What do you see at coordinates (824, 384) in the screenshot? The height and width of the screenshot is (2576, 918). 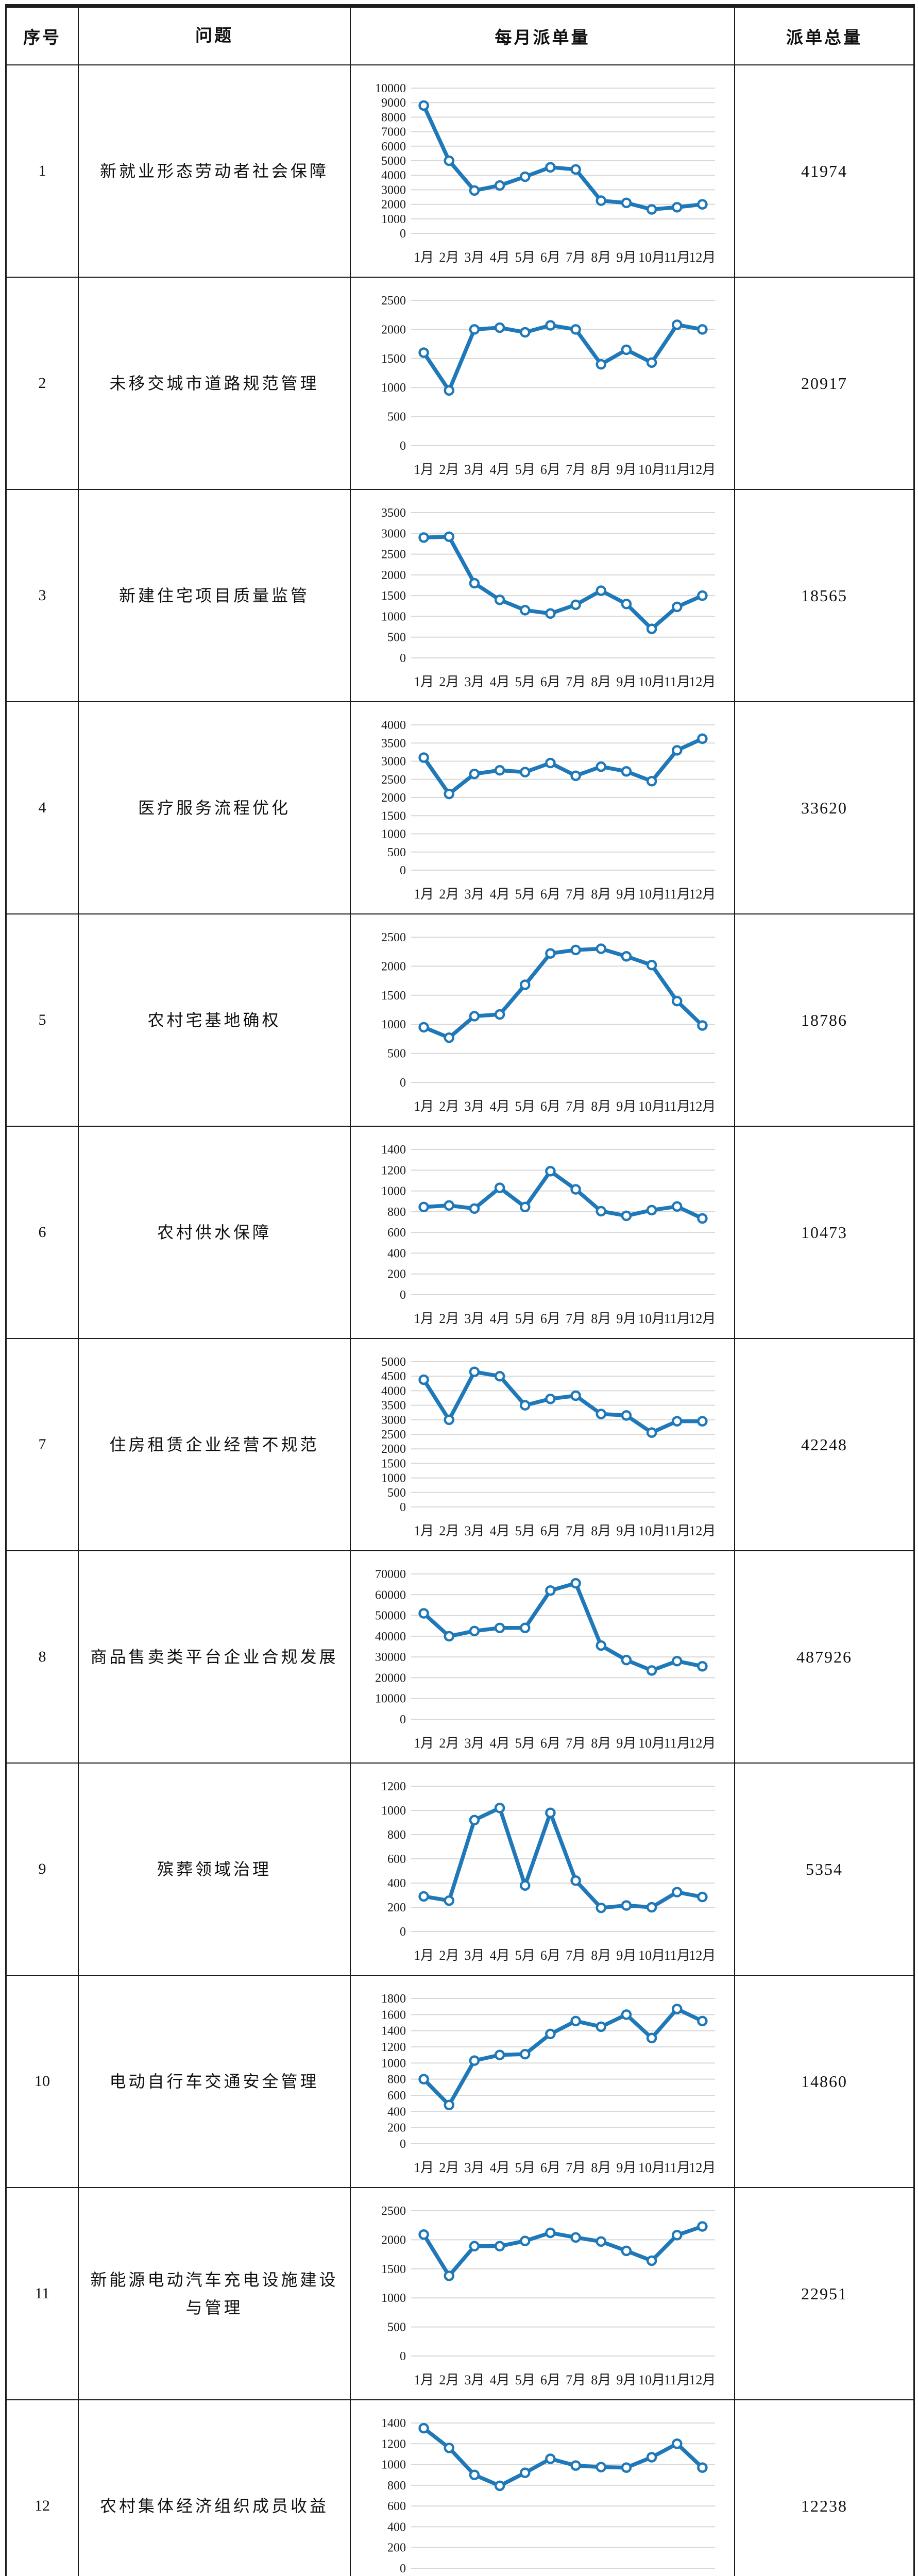 I see `total-value: 20917` at bounding box center [824, 384].